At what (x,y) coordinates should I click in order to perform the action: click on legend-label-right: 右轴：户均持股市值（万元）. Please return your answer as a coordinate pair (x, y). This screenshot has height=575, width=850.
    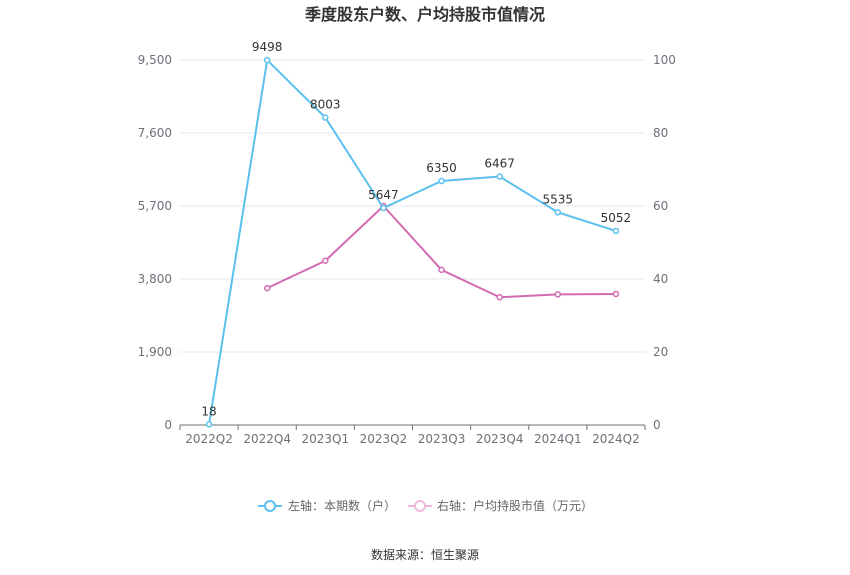
    Looking at the image, I should click on (515, 505).